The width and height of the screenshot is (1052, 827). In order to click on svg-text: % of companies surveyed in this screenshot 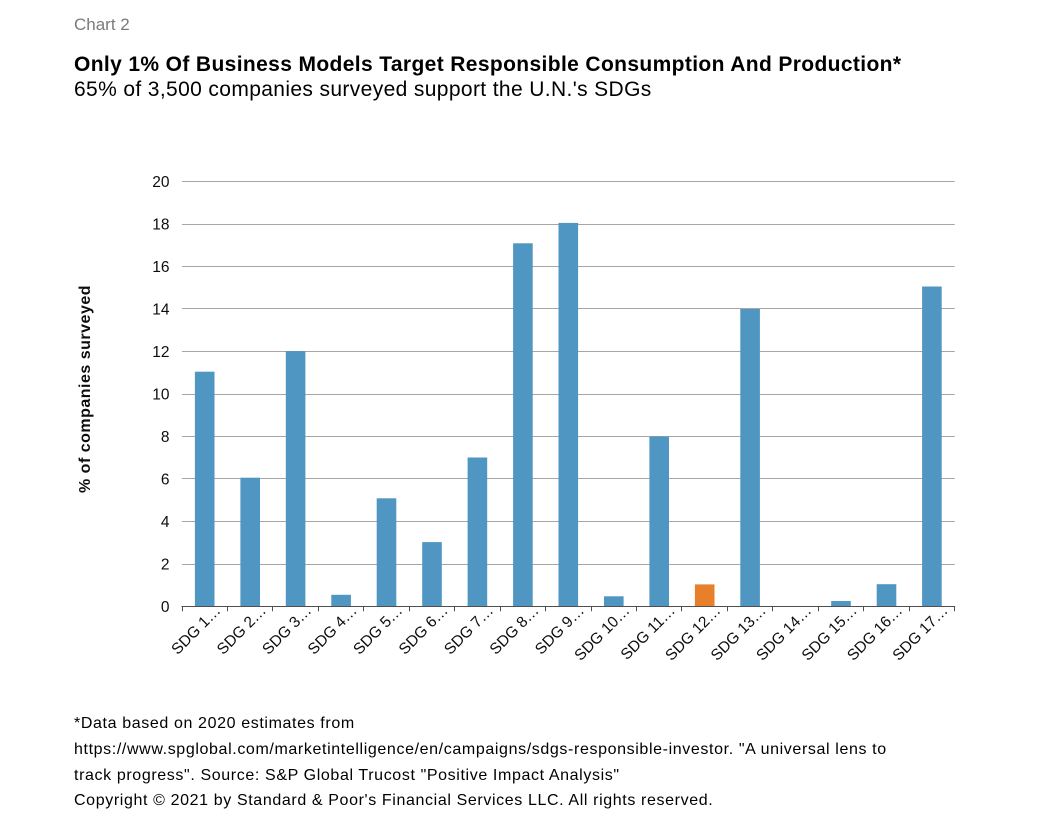, I will do `click(85, 389)`.